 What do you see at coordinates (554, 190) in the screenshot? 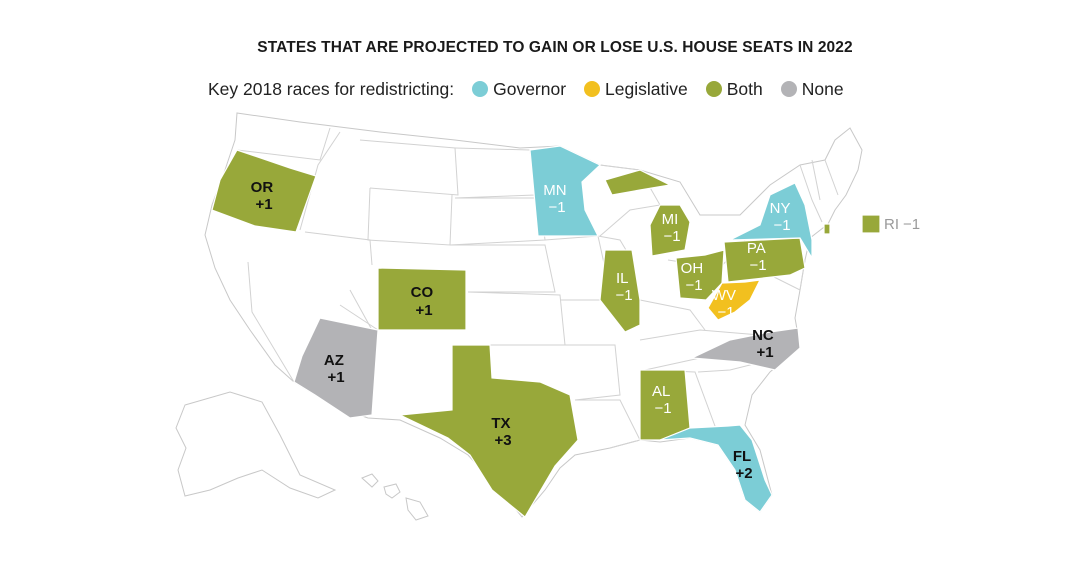
I see `state-abbr-mn: MN` at bounding box center [554, 190].